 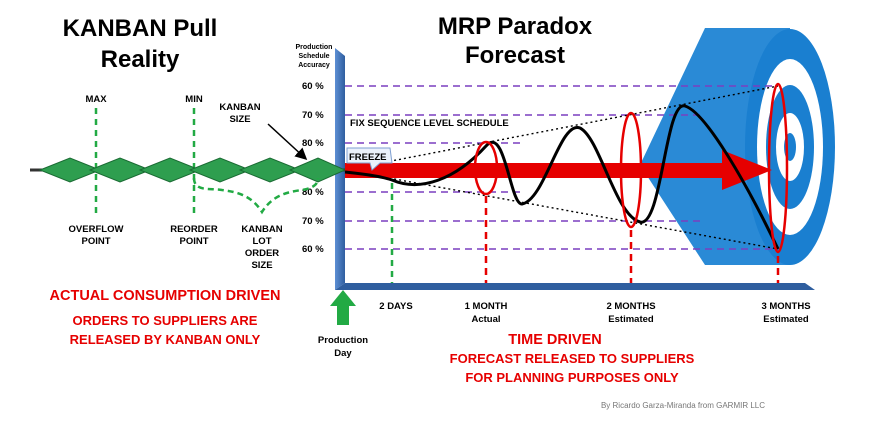 What do you see at coordinates (165, 296) in the screenshot?
I see `left-caption-heading: ACTUAL CONSUMPTION DRIVEN` at bounding box center [165, 296].